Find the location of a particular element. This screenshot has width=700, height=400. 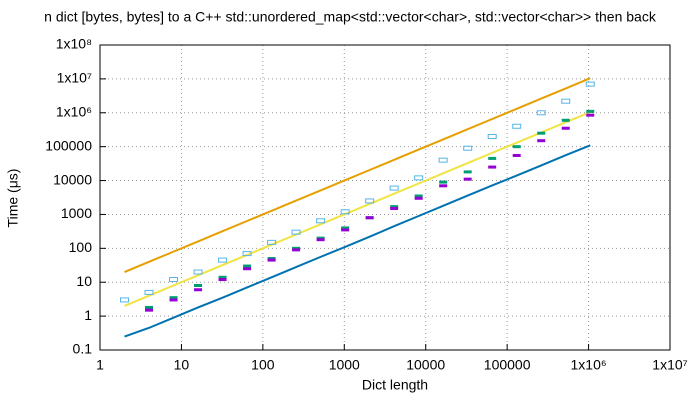

y-tick-label: 100 is located at coordinates (81, 247).